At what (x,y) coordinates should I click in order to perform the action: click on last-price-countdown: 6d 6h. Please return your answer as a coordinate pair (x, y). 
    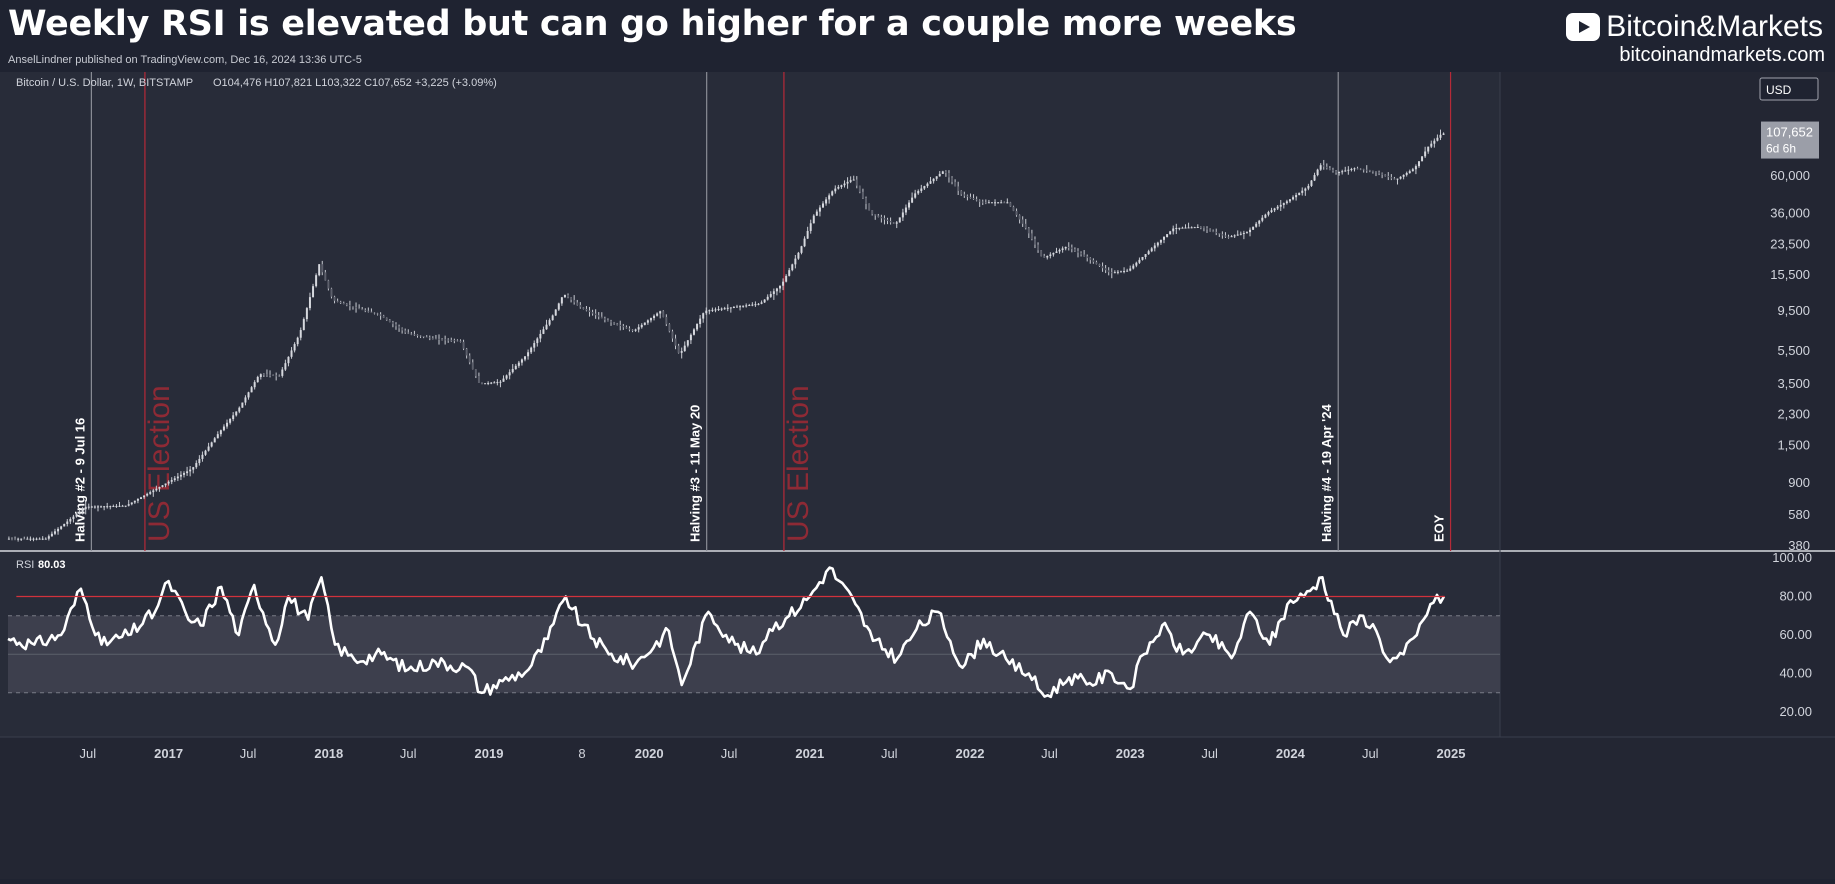
    Looking at the image, I should click on (1781, 149).